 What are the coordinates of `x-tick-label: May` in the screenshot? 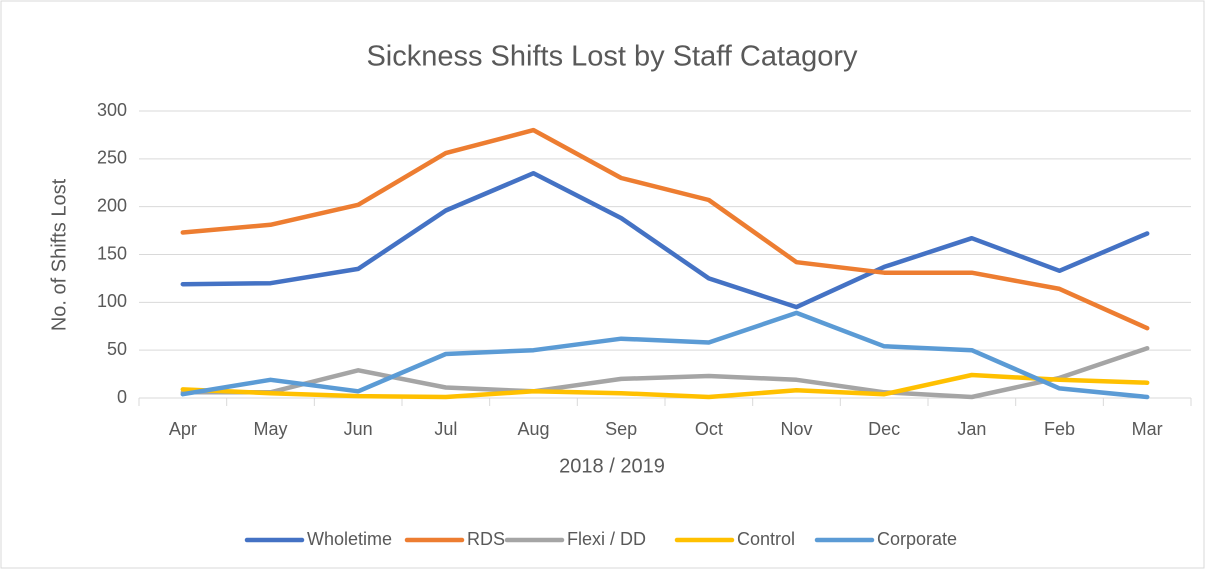 It's located at (270, 429).